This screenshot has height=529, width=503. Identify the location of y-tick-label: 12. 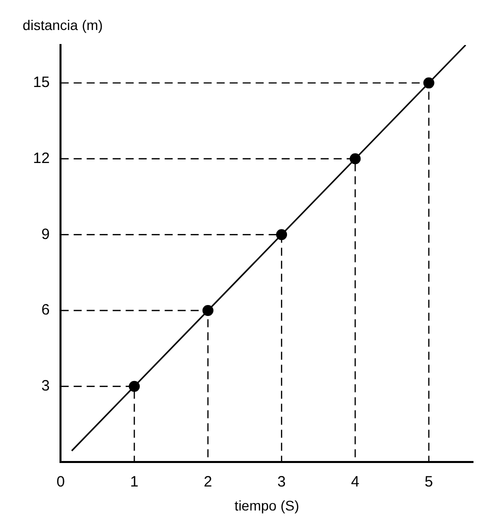
(41, 158).